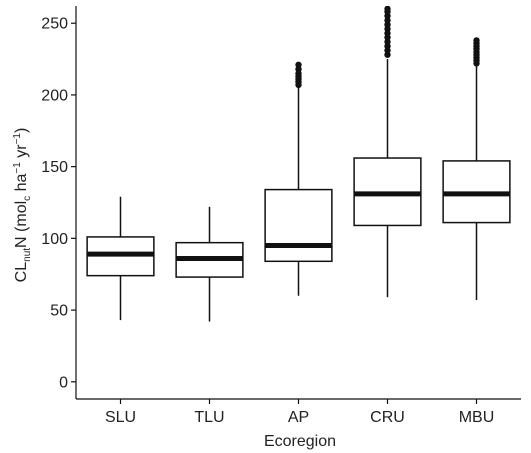 The height and width of the screenshot is (453, 531). Describe the element at coordinates (21, 153) in the screenshot. I see `y-axis-title-part: yr` at that location.